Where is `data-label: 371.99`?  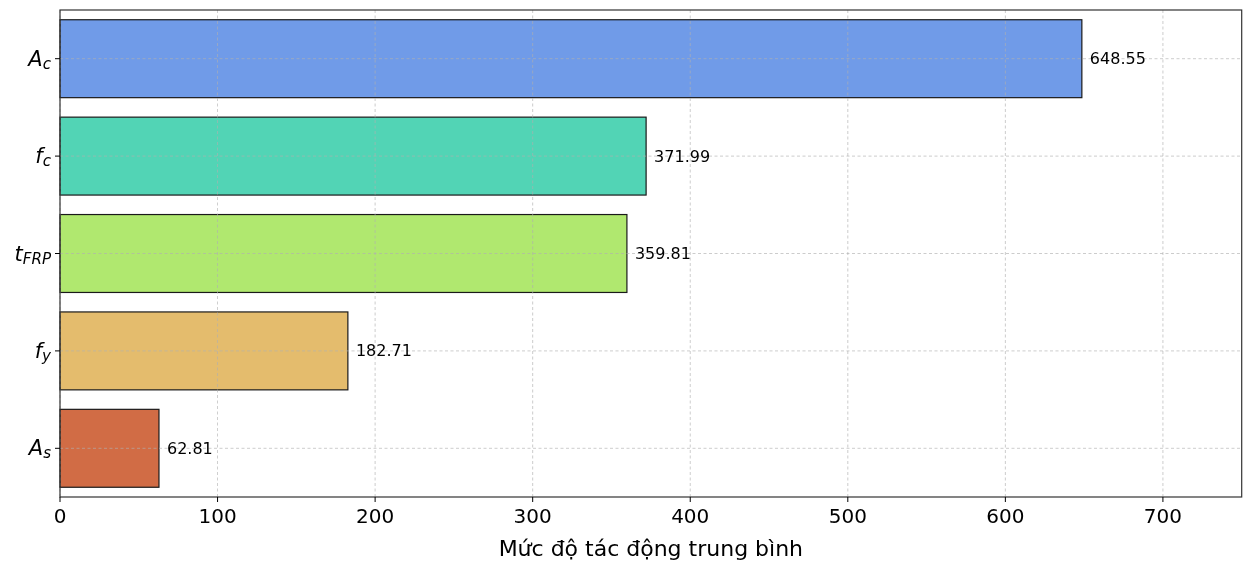 data-label: 371.99 is located at coordinates (682, 156).